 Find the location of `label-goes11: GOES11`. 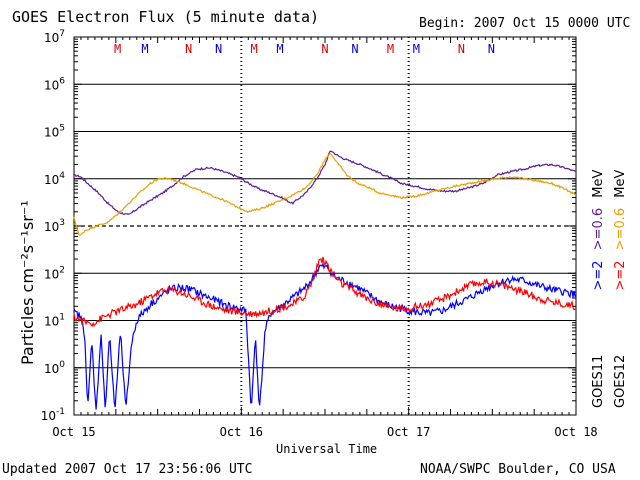

label-goes11: GOES11 is located at coordinates (598, 381).